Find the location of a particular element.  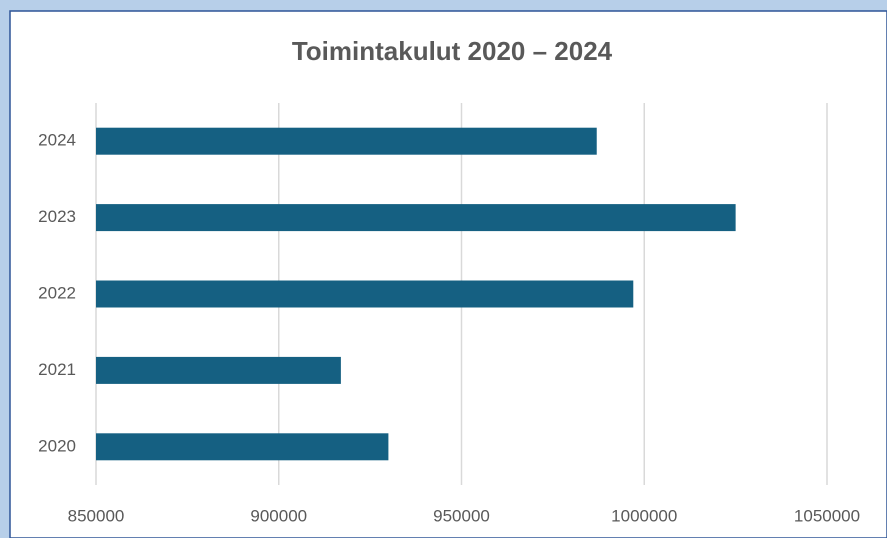

x-tick-label: 900000 is located at coordinates (278, 515).